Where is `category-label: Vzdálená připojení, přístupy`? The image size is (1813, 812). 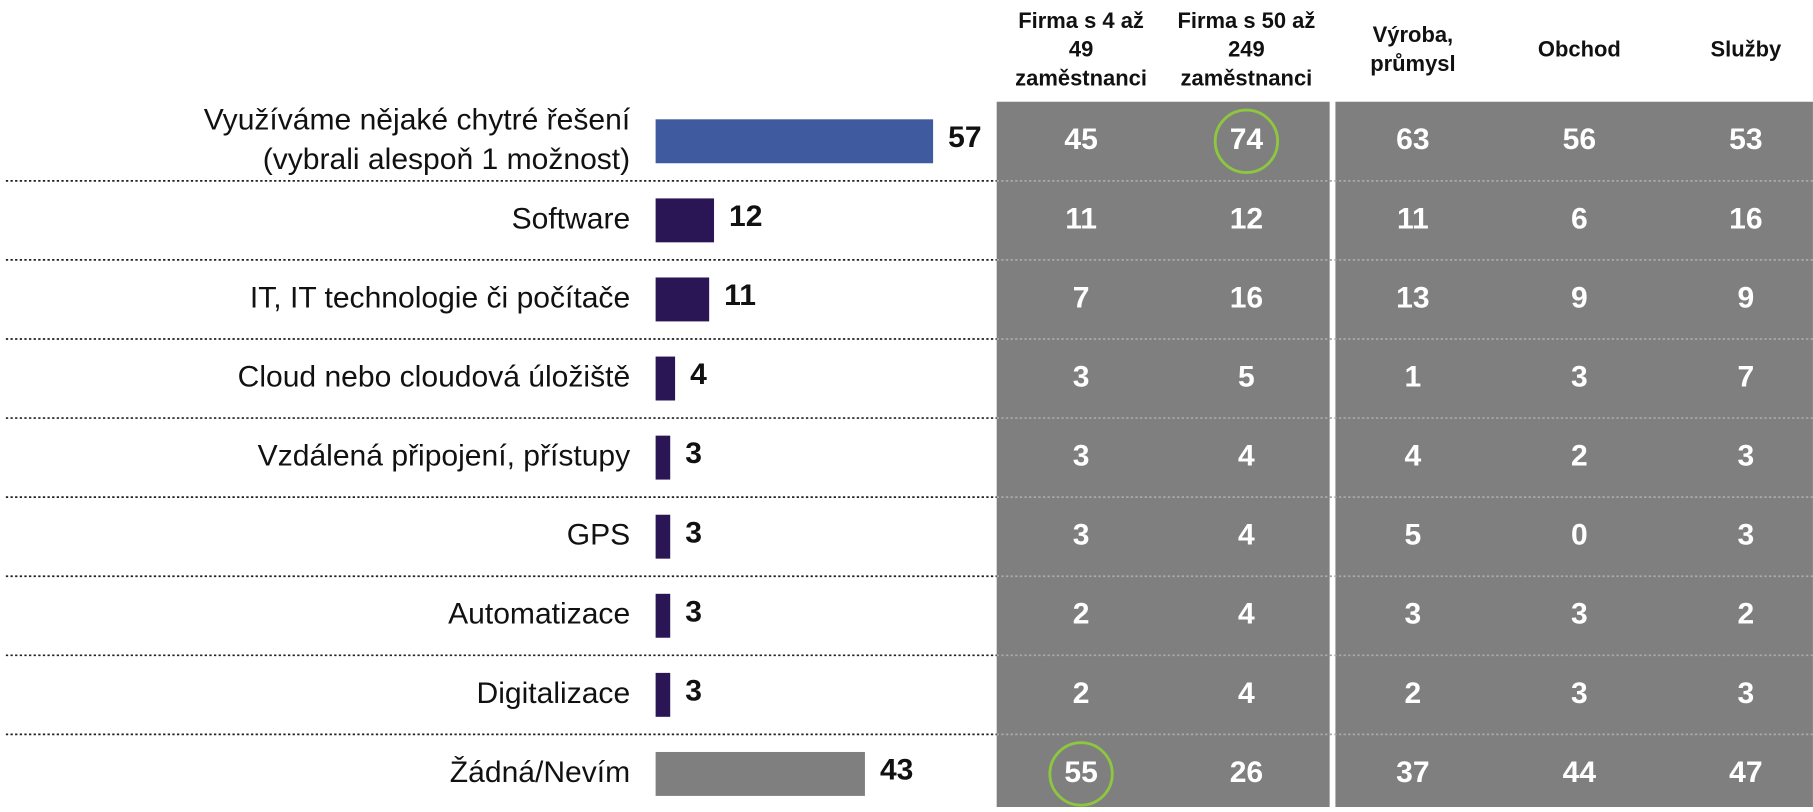
category-label: Vzdálená připojení, přístupy is located at coordinates (444, 456).